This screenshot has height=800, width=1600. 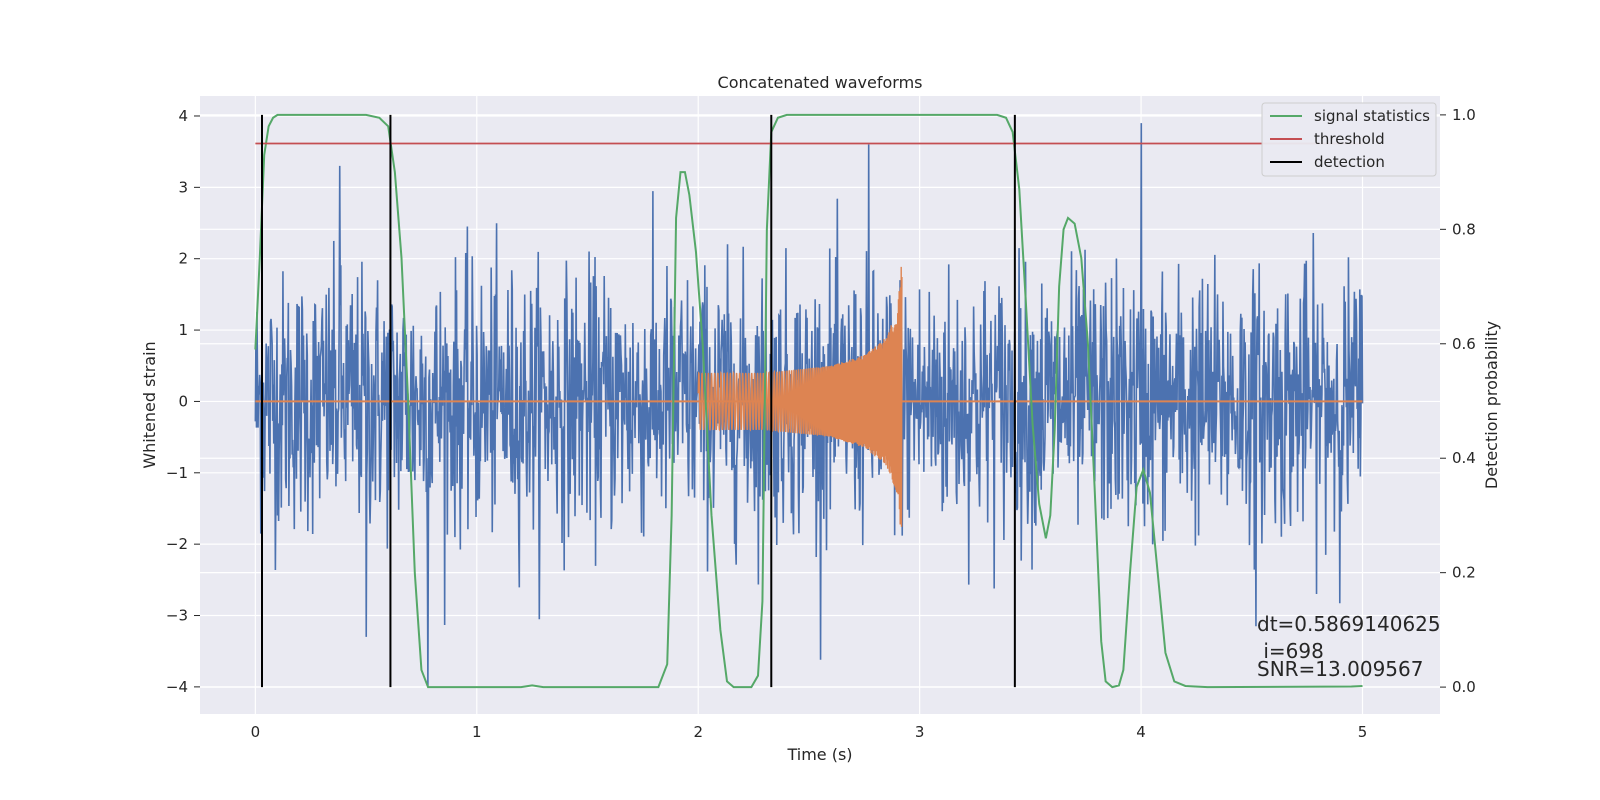 What do you see at coordinates (177, 616) in the screenshot?
I see `y-tick-label: −3` at bounding box center [177, 616].